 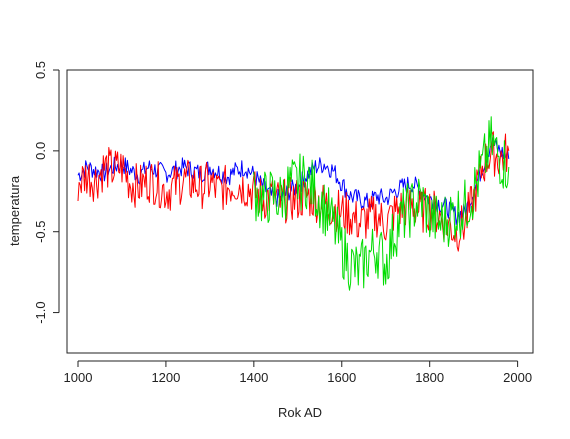 I want to click on y-tick-label: -0.5, so click(x=40, y=232).